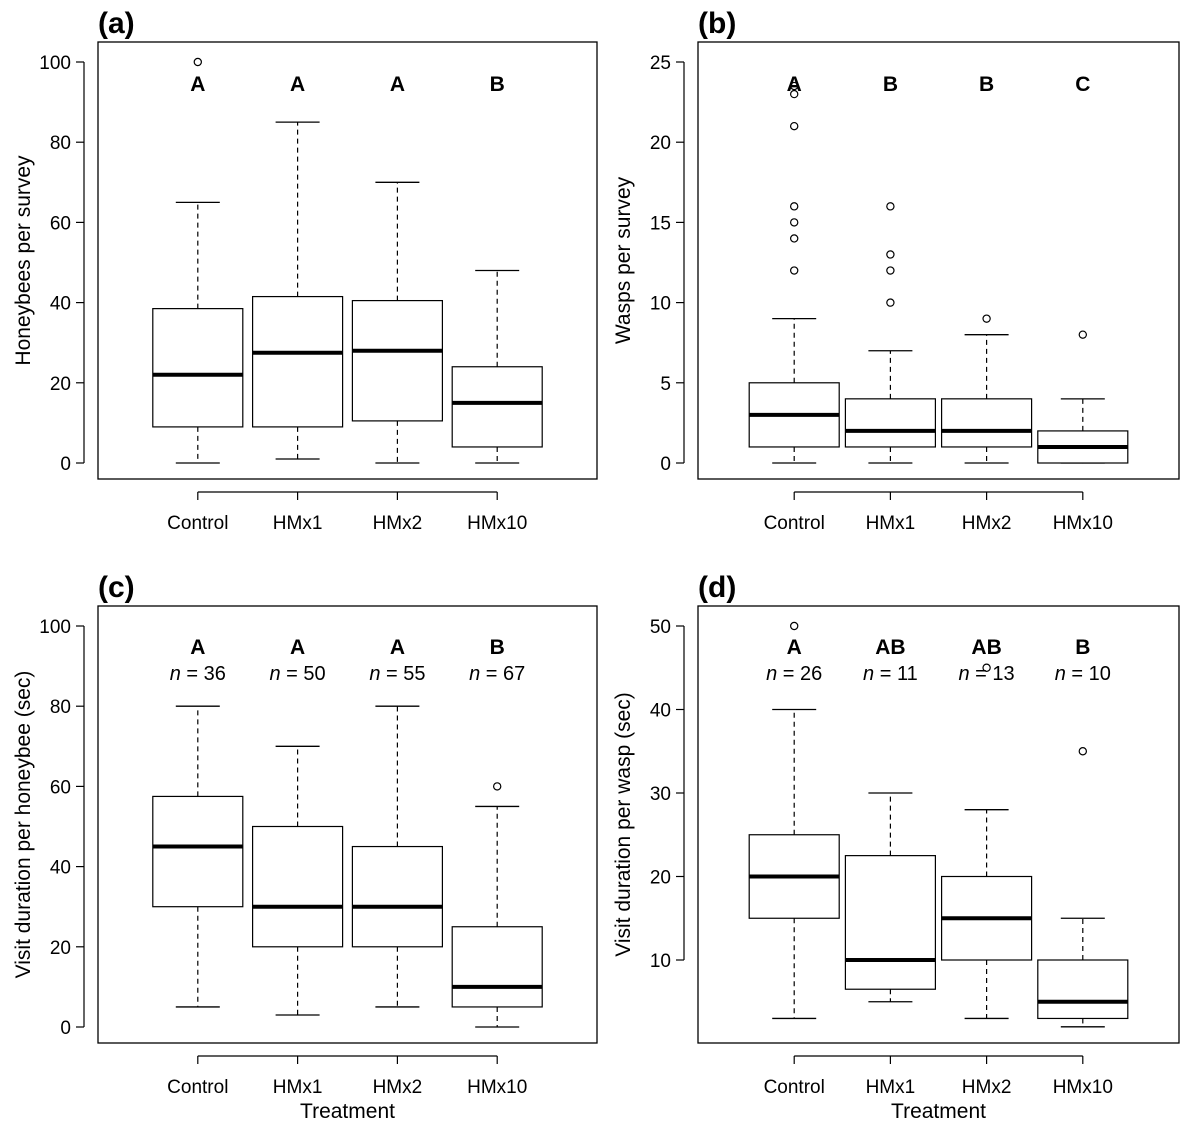 The height and width of the screenshot is (1128, 1200). Describe the element at coordinates (497, 268) in the screenshot. I see `boxplot-hmx10: B` at that location.